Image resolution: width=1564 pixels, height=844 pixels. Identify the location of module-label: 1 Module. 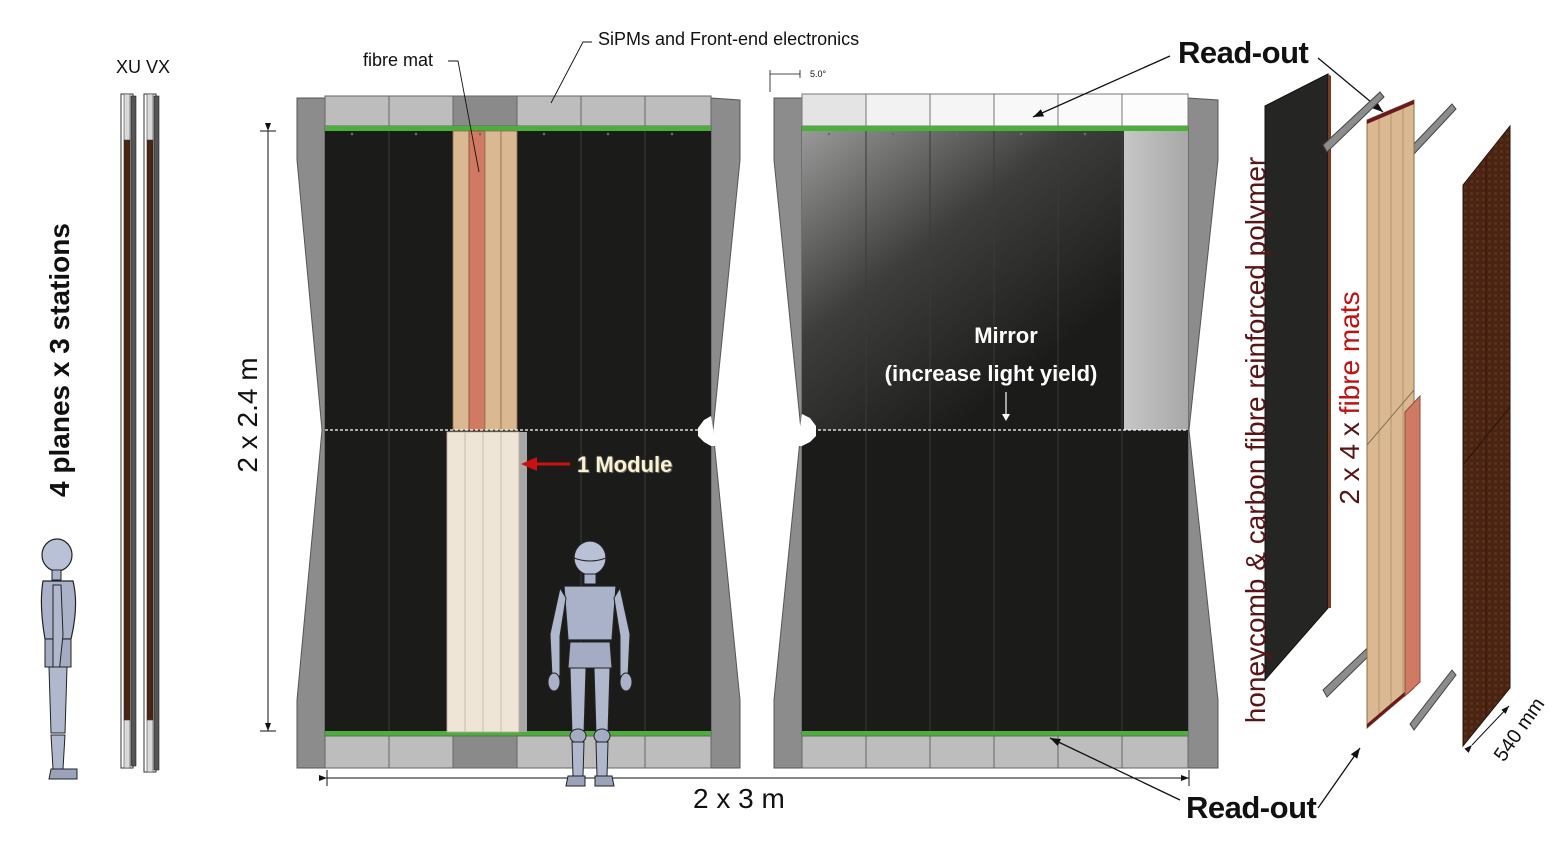
(625, 464).